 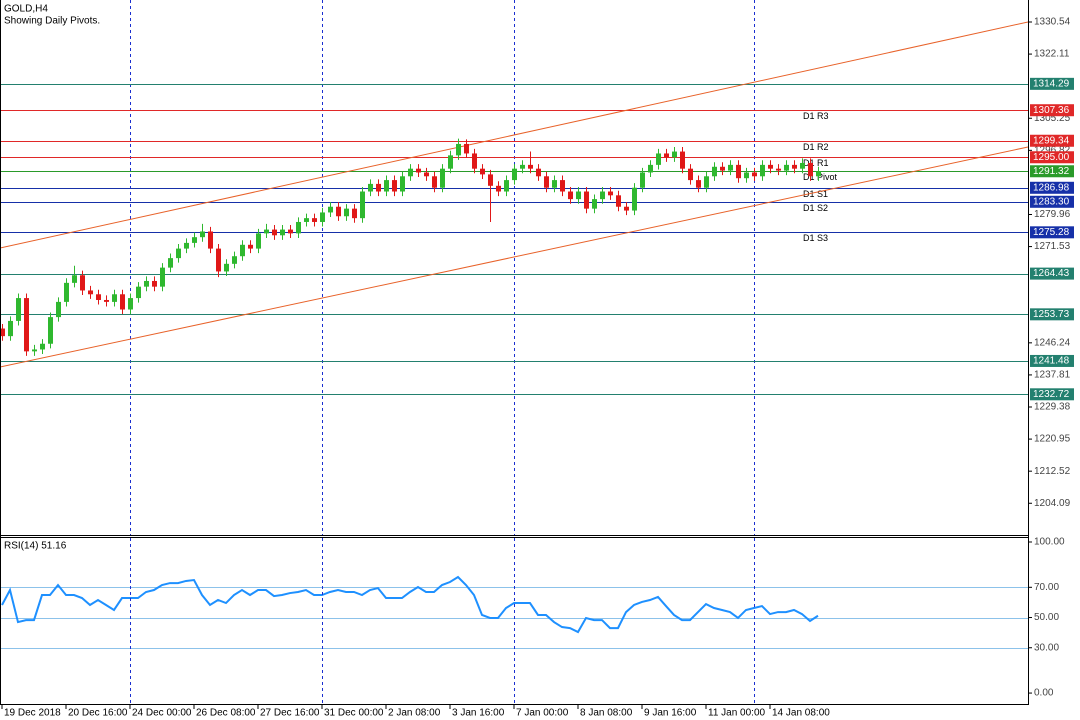 I want to click on y-tick-label: 1330.54, so click(x=1052, y=22).